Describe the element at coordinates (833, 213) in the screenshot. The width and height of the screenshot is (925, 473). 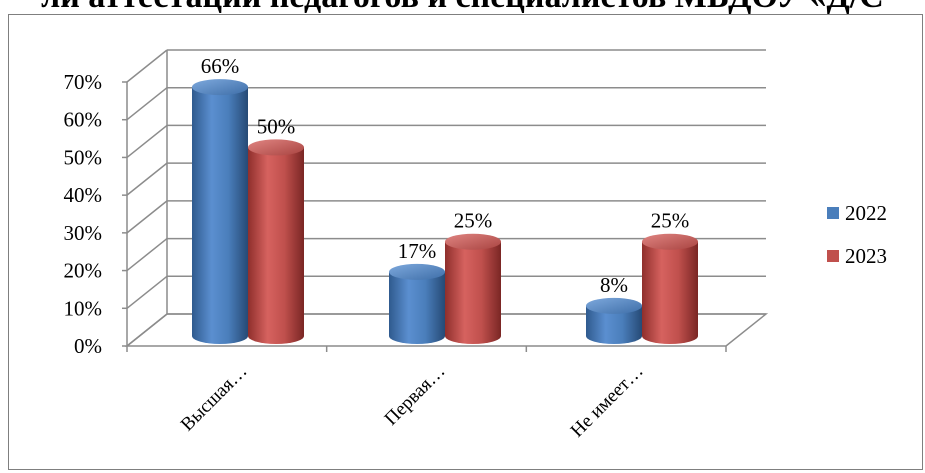
I see `legend-swatch-2022` at that location.